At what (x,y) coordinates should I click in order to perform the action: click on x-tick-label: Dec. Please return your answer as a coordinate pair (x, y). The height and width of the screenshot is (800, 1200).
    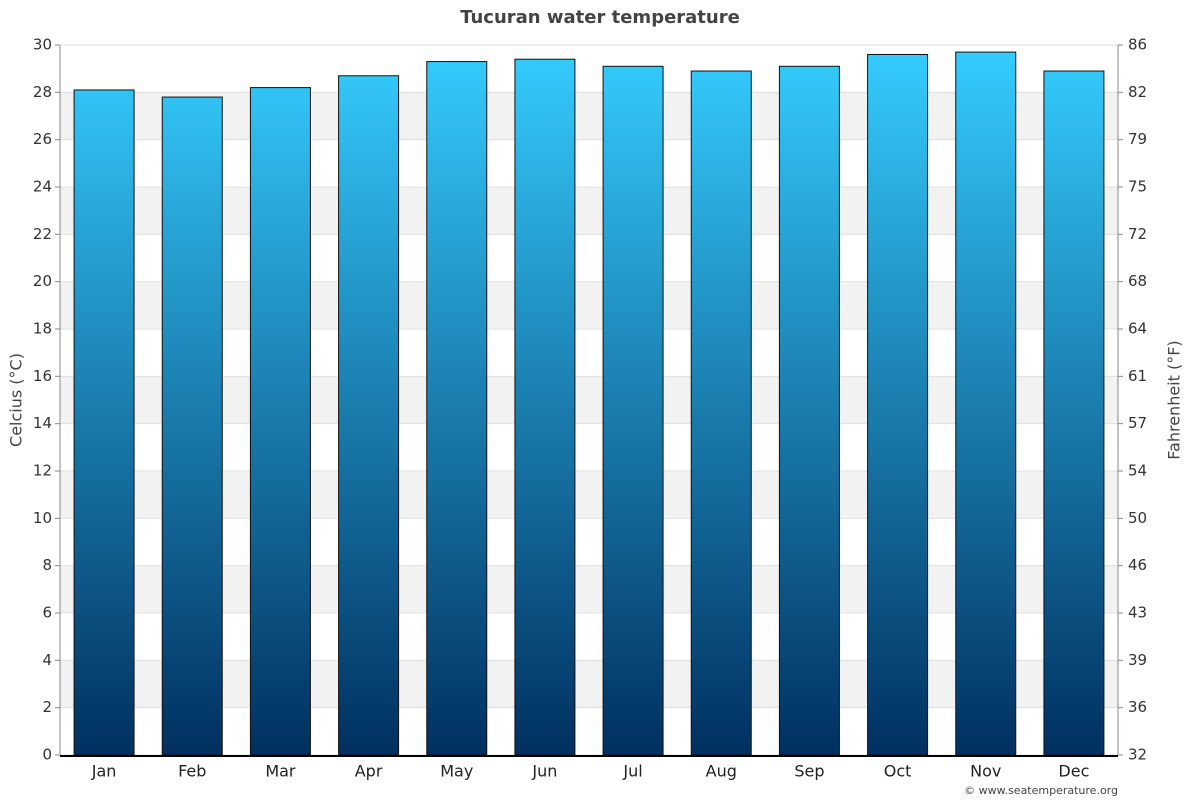
    Looking at the image, I should click on (1073, 771).